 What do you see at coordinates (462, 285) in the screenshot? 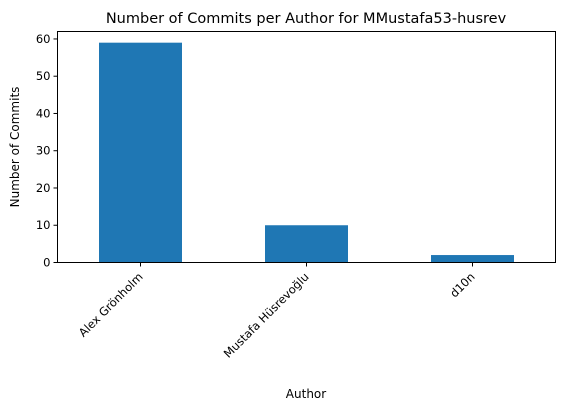
I see `x-tick-label-2: d10n` at bounding box center [462, 285].